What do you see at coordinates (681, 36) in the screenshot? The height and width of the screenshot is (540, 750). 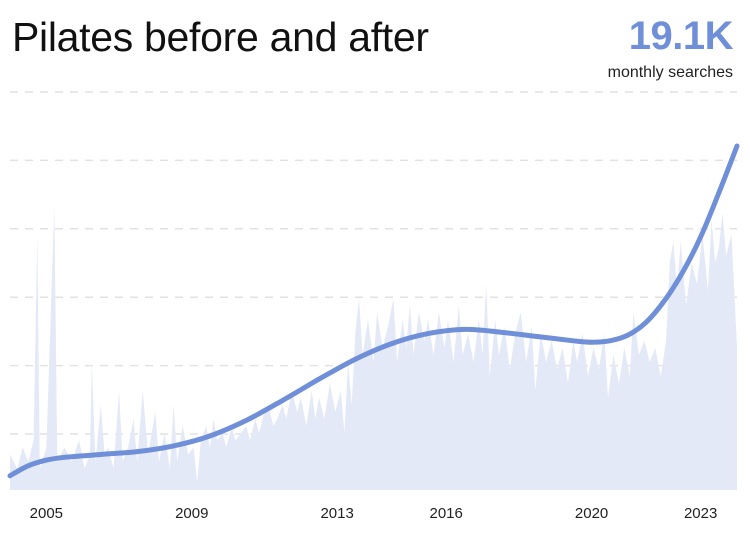 I see `search-volume-value: 19.1K` at bounding box center [681, 36].